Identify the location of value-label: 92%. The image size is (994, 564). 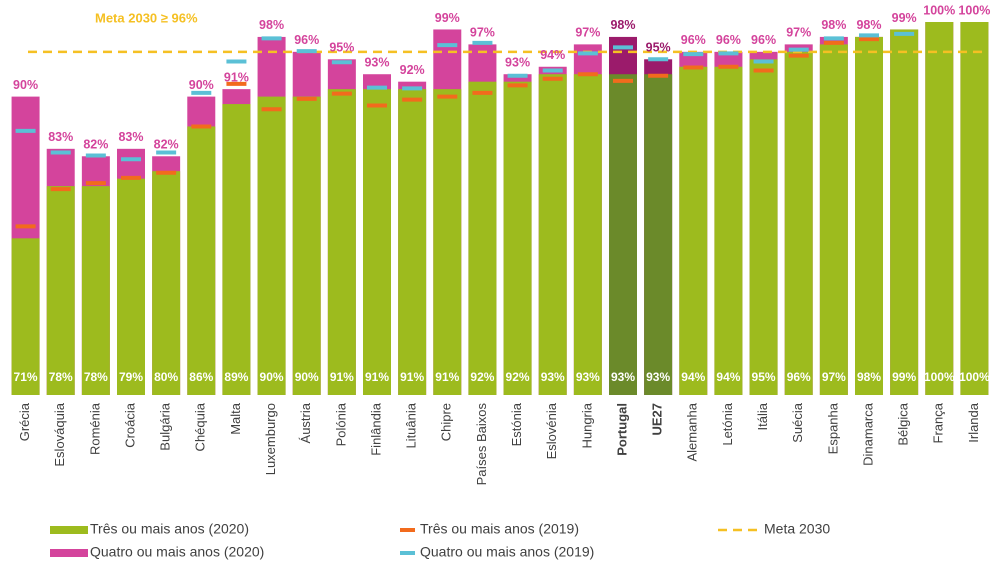
(482, 377).